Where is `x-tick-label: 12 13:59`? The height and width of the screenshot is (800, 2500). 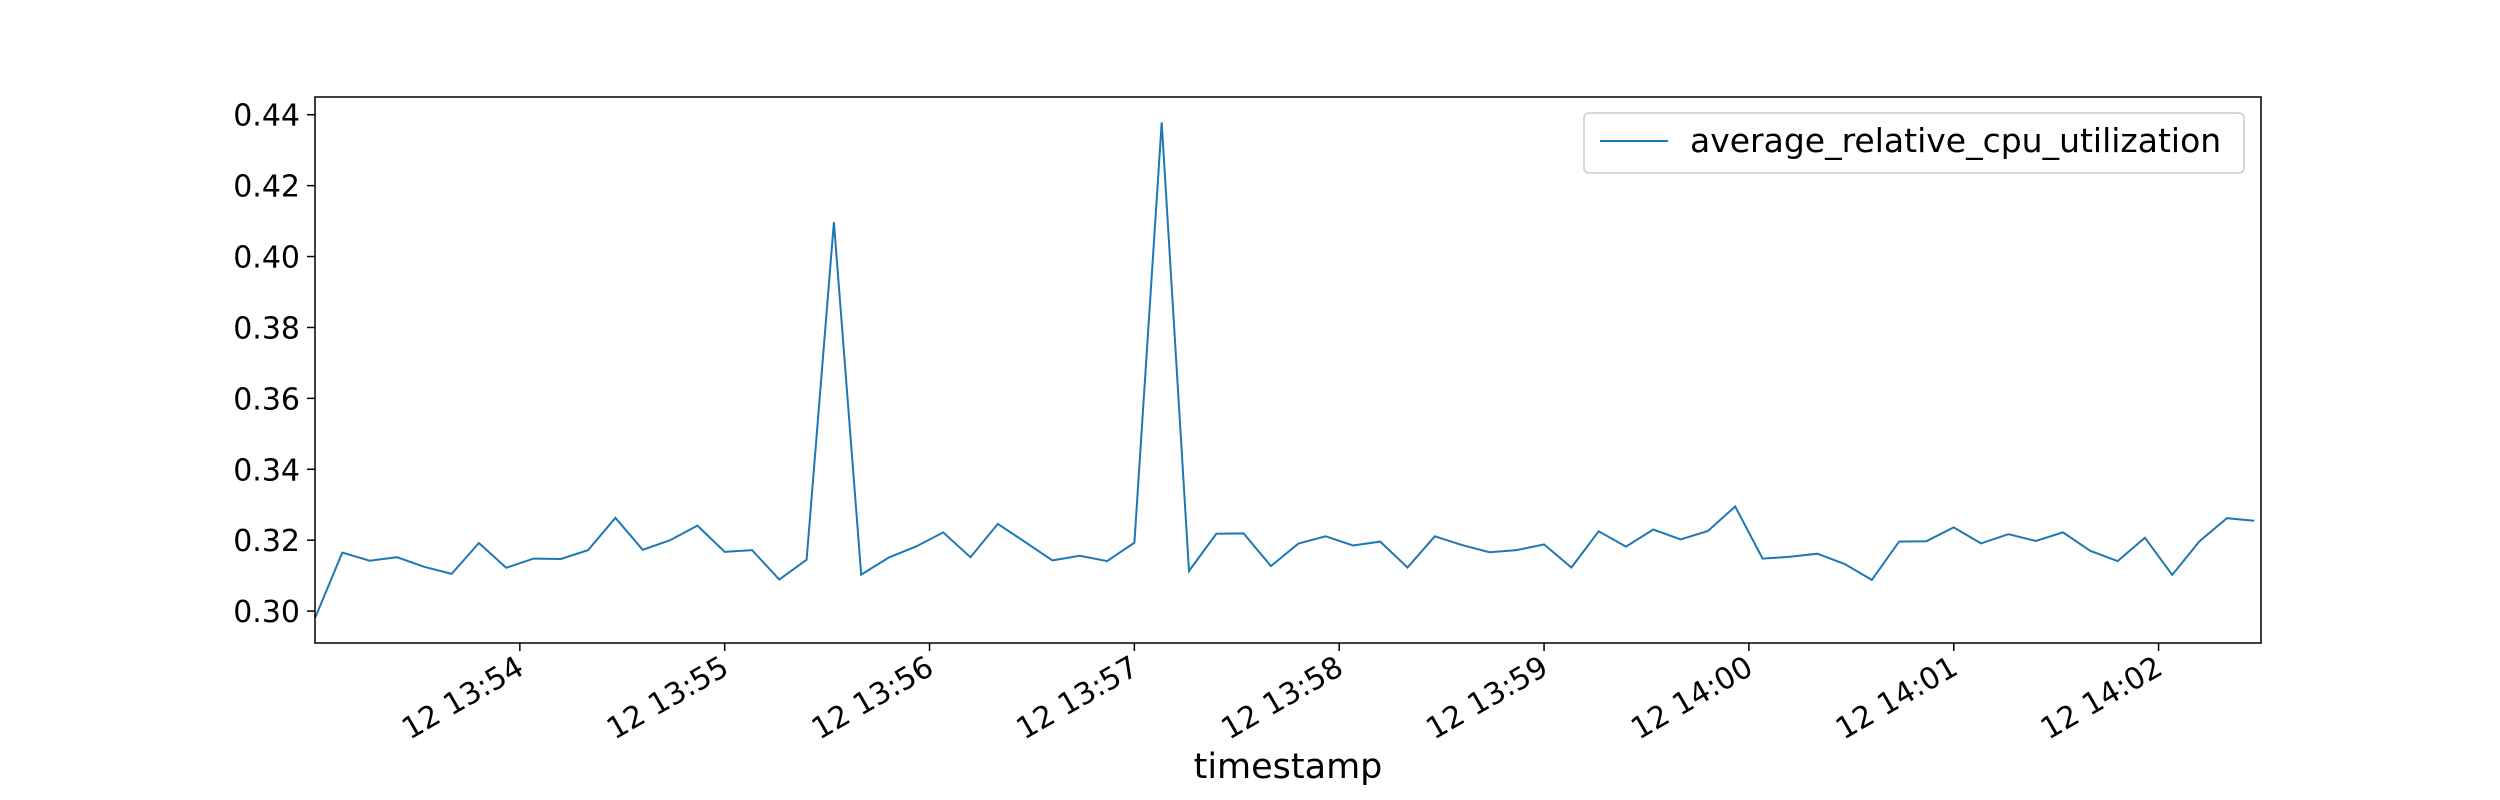 x-tick-label: 12 13:59 is located at coordinates (1487, 698).